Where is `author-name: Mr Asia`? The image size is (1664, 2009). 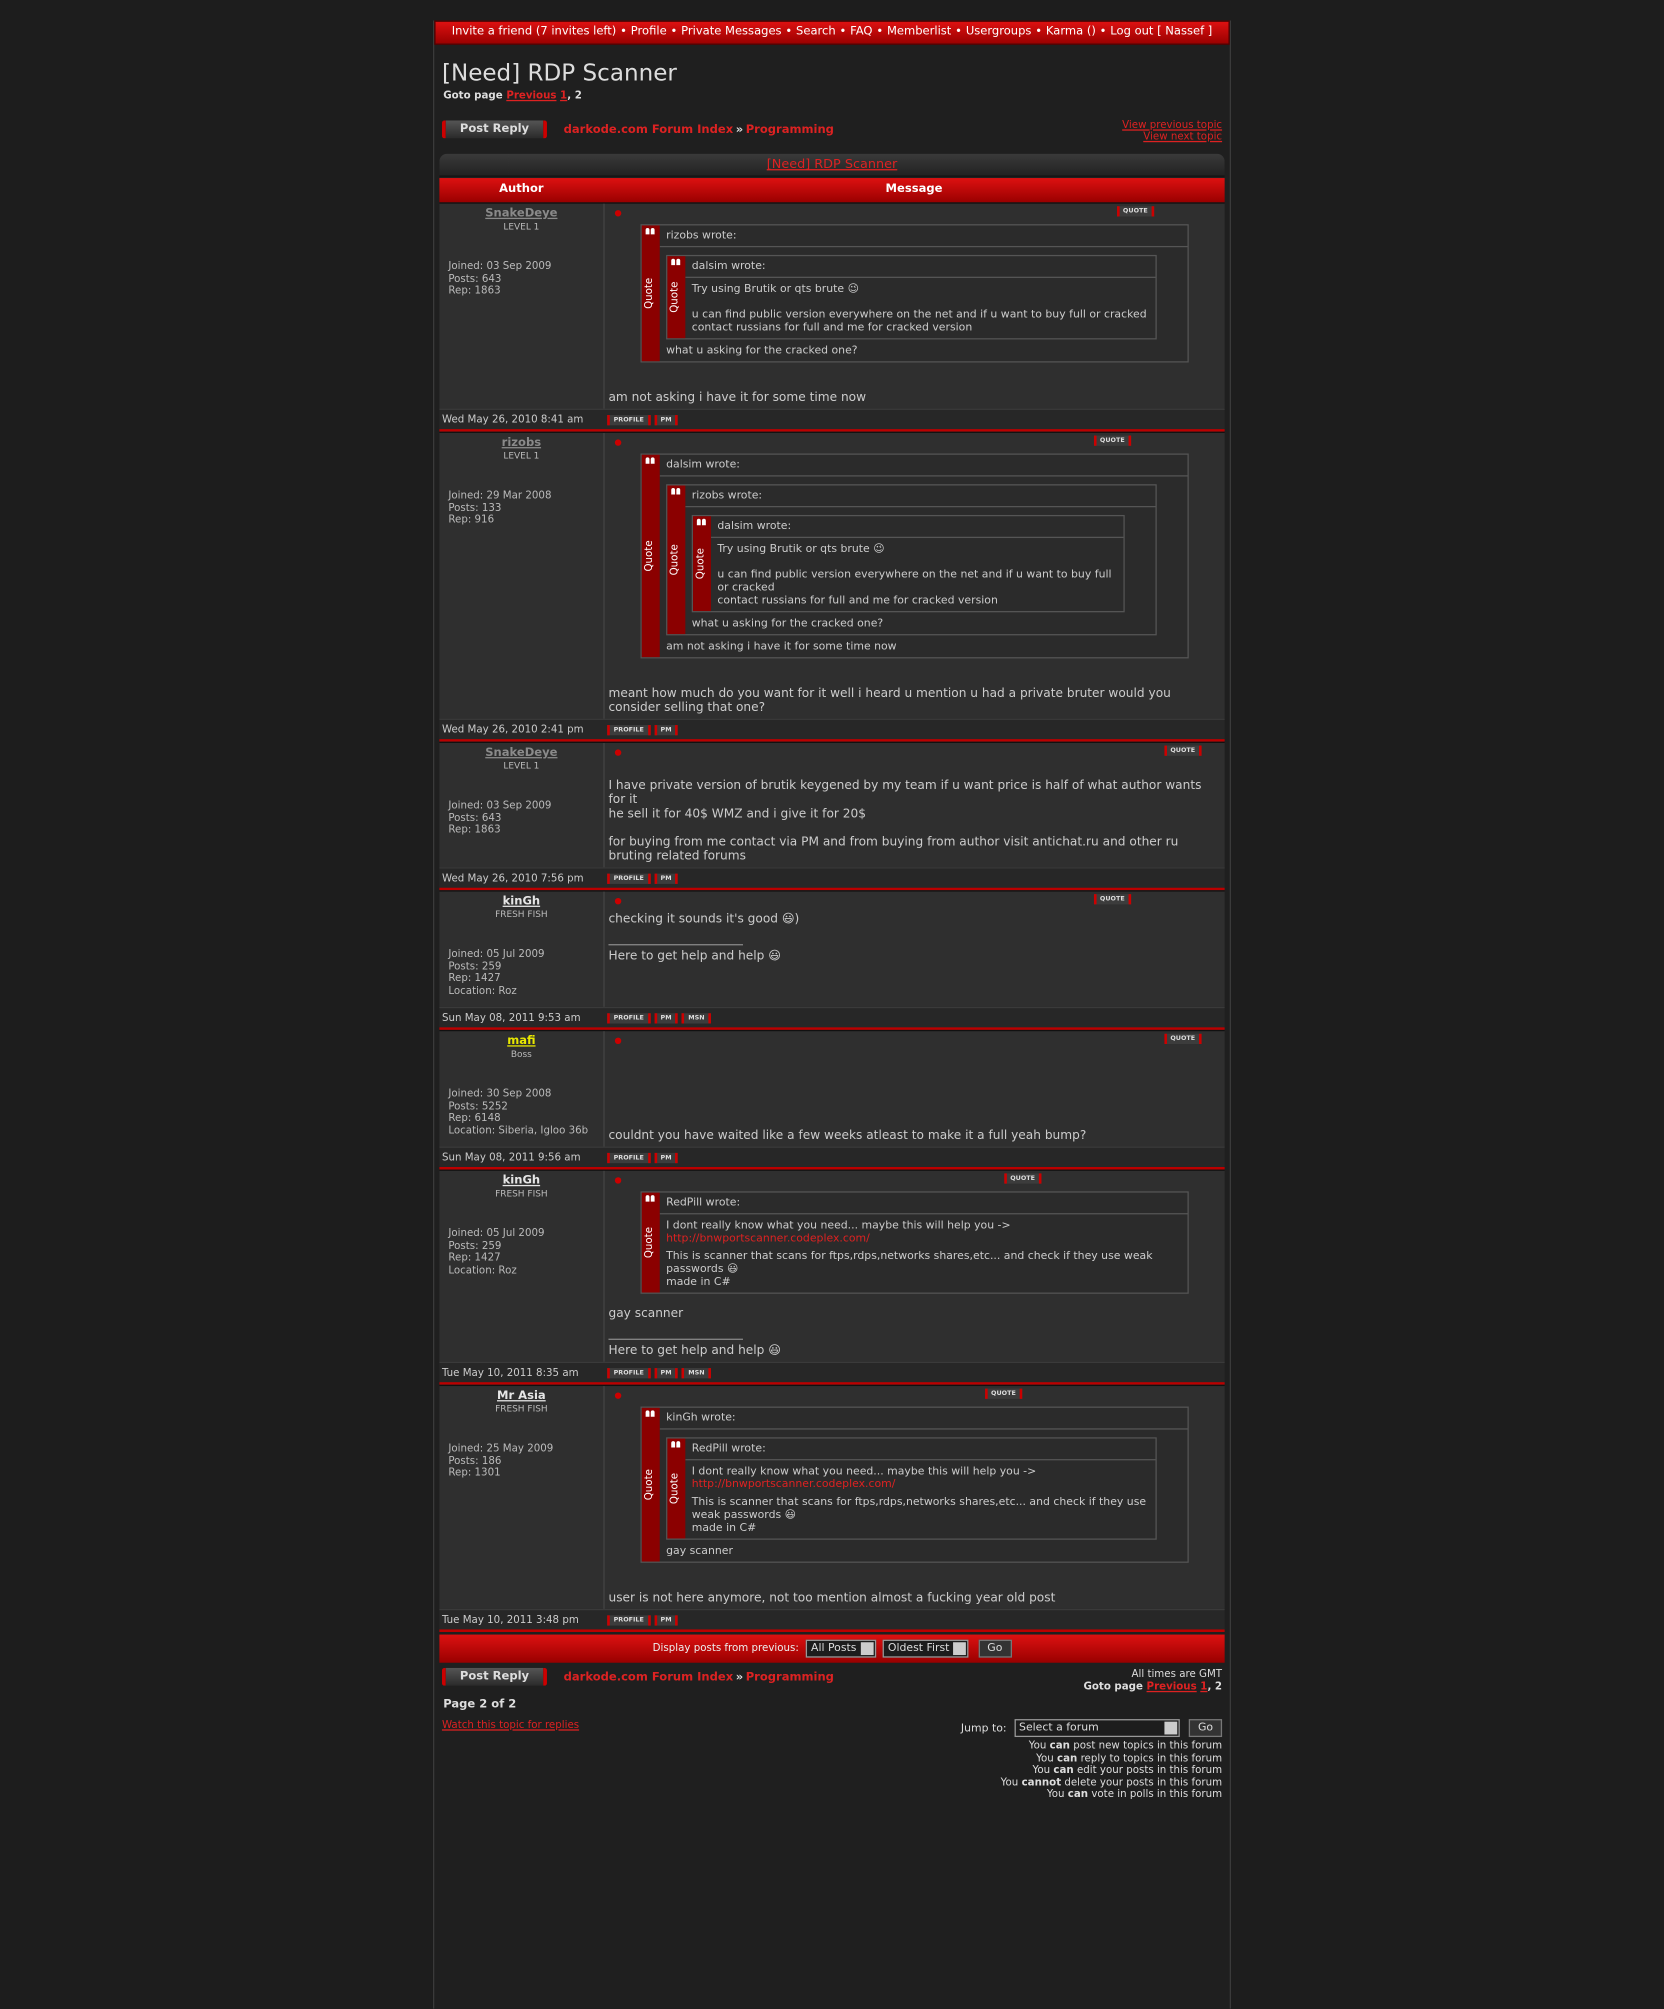 author-name: Mr Asia is located at coordinates (521, 1396).